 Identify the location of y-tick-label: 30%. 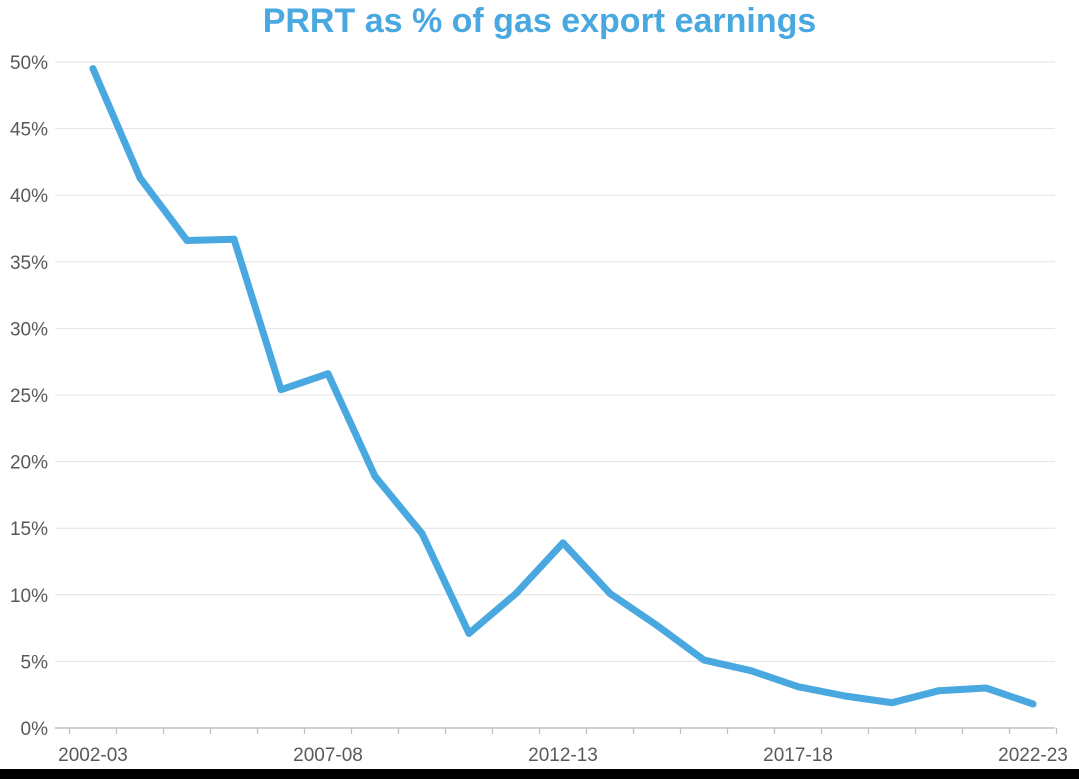
(29, 329).